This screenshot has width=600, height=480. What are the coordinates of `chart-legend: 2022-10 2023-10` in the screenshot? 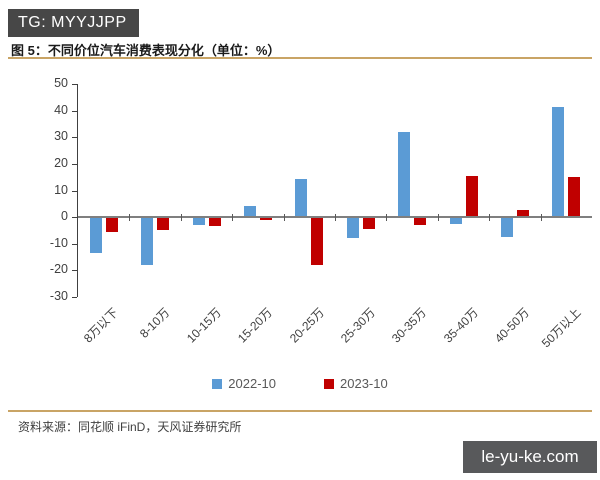 It's located at (300, 383).